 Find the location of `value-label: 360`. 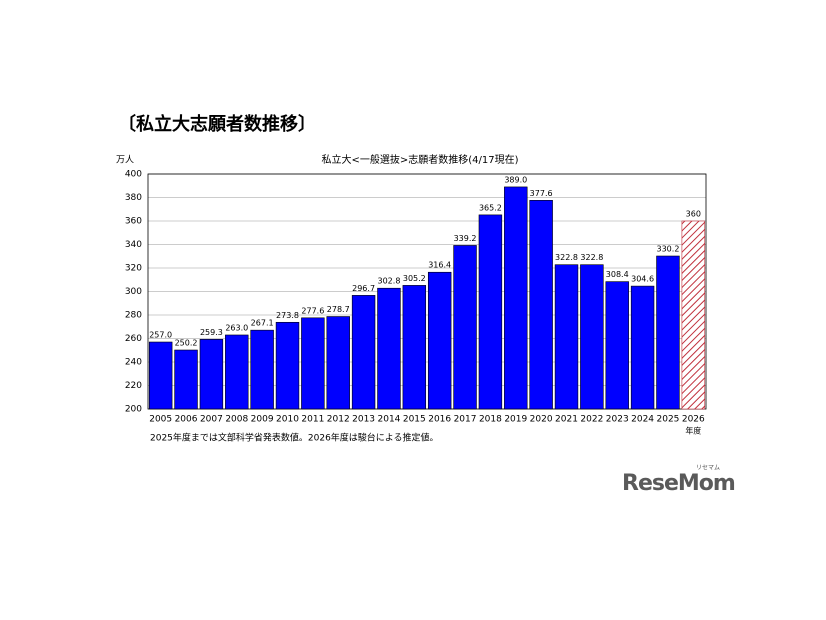

value-label: 360 is located at coordinates (693, 214).